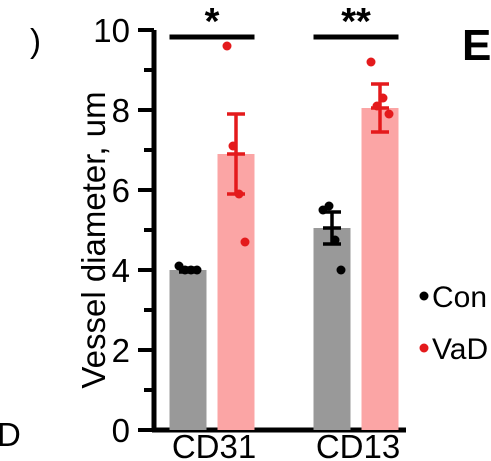  Describe the element at coordinates (476, 45) in the screenshot. I see `panel-letter: E` at that location.